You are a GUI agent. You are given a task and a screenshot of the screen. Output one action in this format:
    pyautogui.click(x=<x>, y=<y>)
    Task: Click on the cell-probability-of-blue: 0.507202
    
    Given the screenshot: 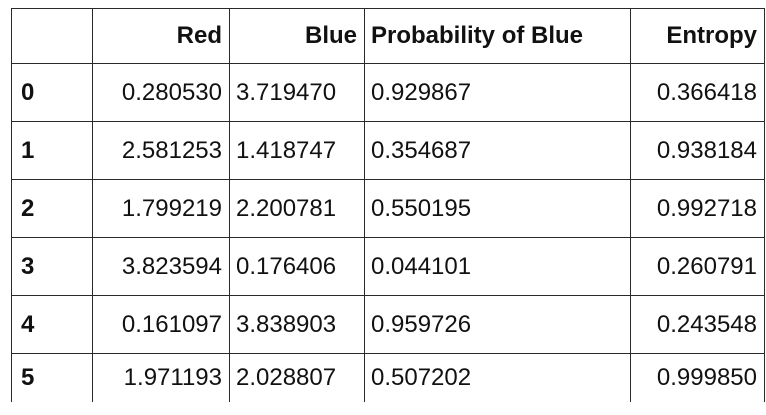 What is the action you would take?
    pyautogui.click(x=497, y=377)
    